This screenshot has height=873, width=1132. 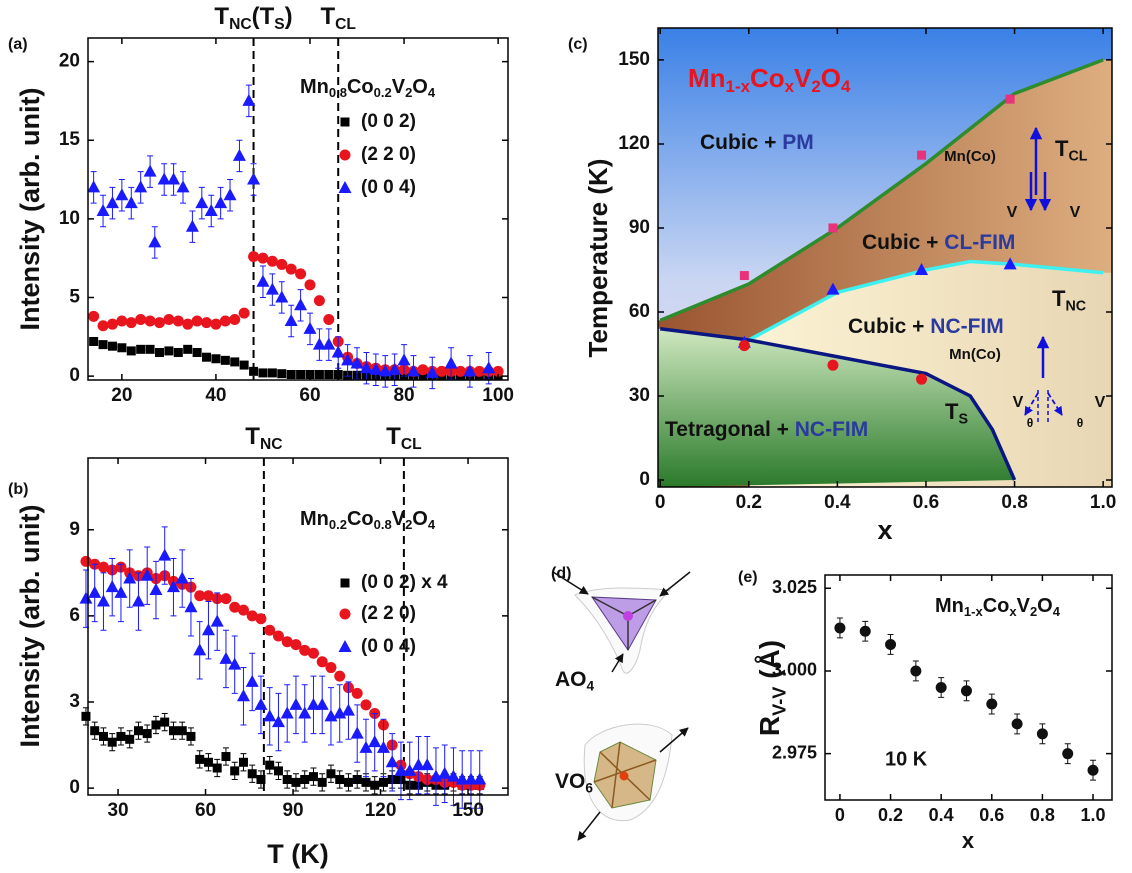 What do you see at coordinates (578, 44) in the screenshot?
I see `panel-label: (c)` at bounding box center [578, 44].